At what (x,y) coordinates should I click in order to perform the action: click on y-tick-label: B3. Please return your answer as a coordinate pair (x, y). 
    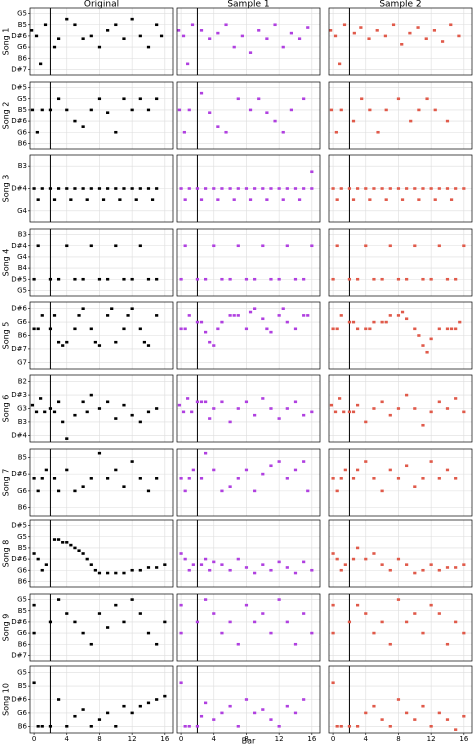
    Looking at the image, I should click on (22, 235).